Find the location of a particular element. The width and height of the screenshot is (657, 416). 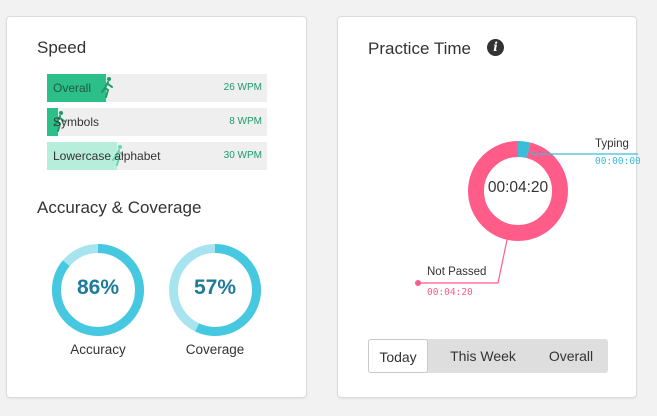

accuracy-ring is located at coordinates (98, 290).